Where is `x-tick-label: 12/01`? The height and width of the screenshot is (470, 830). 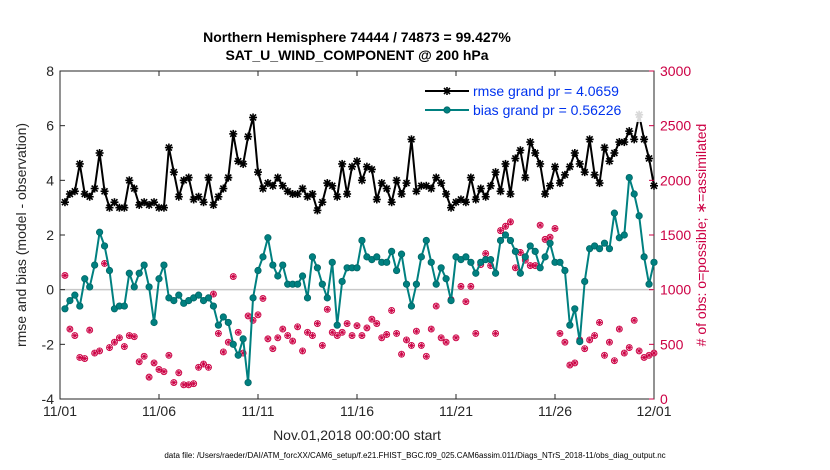 x-tick-label: 12/01 is located at coordinates (653, 411).